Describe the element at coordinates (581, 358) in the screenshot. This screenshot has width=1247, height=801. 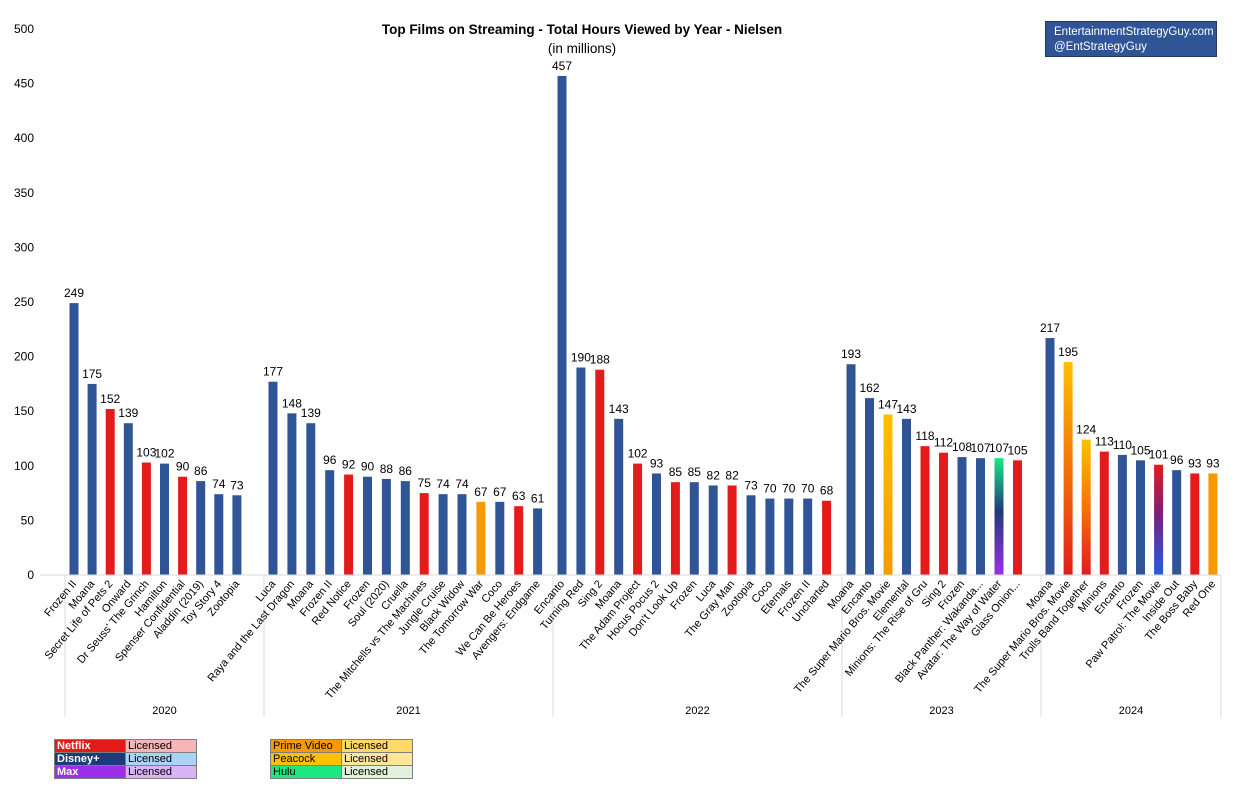
I see `bar-value-label: 190` at that location.